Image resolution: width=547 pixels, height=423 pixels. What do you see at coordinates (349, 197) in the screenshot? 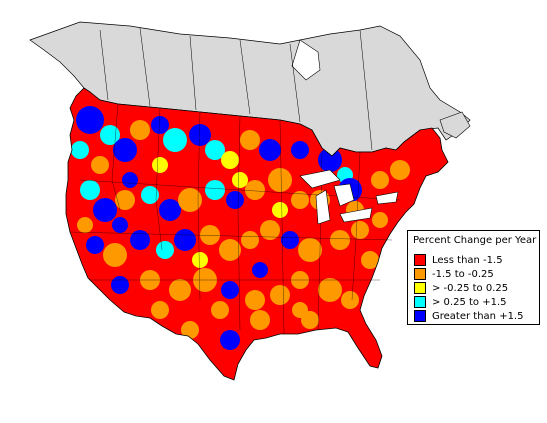
I see `great-lakes` at bounding box center [349, 197].